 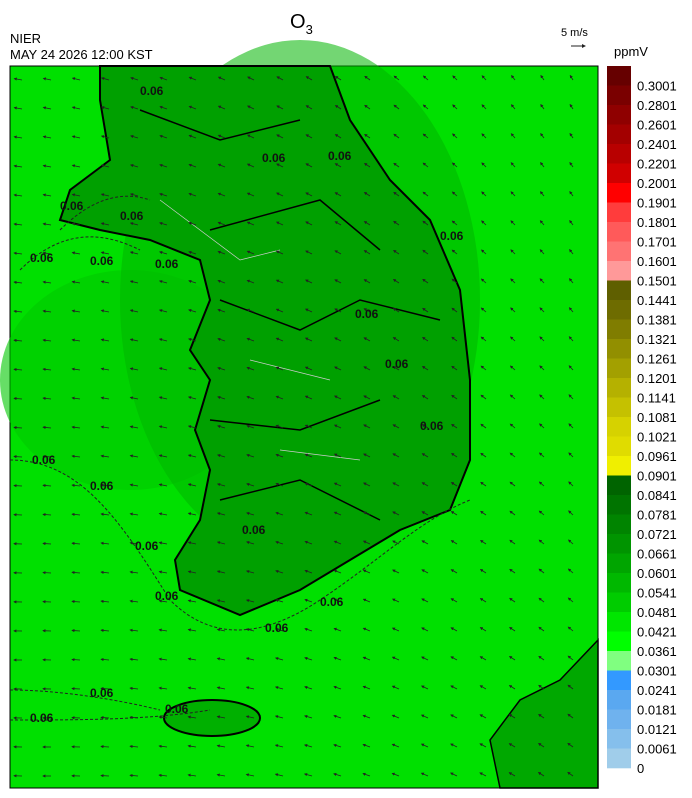 What do you see at coordinates (657, 651) in the screenshot?
I see `colorbar-label: 0.0361` at bounding box center [657, 651].